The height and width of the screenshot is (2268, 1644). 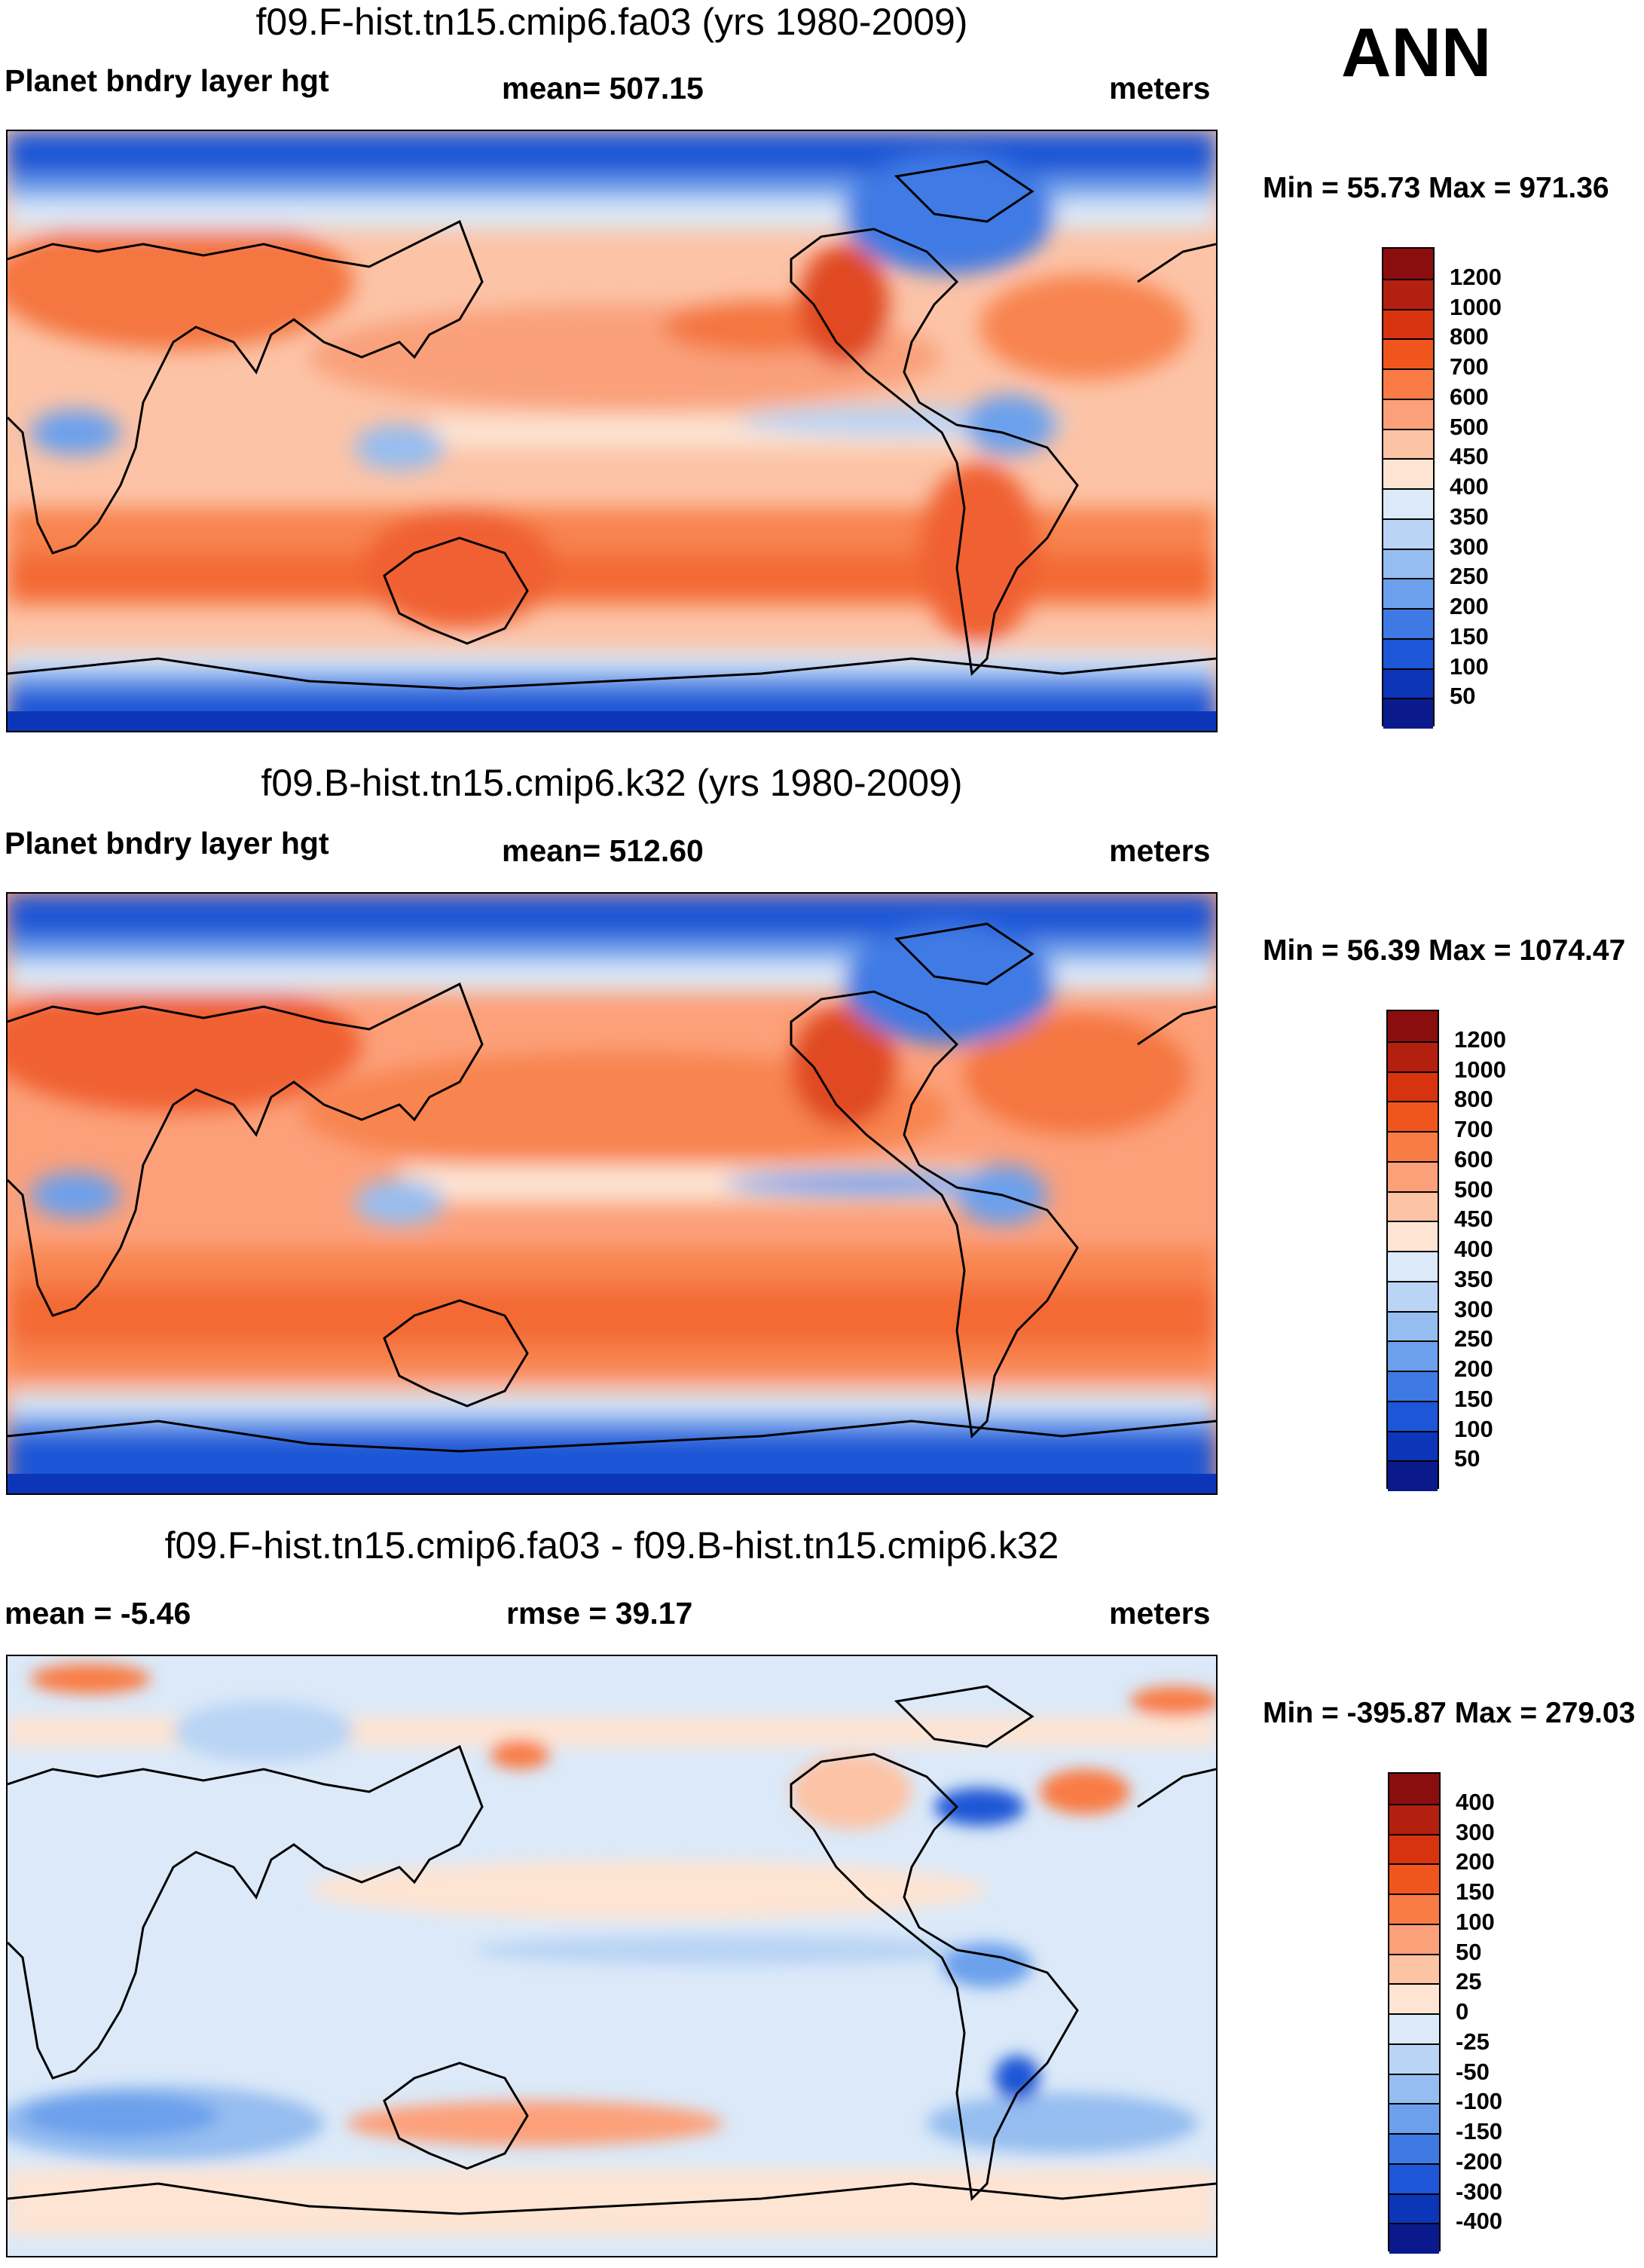 I want to click on colorbar-tick-label: 1000, so click(x=1476, y=306).